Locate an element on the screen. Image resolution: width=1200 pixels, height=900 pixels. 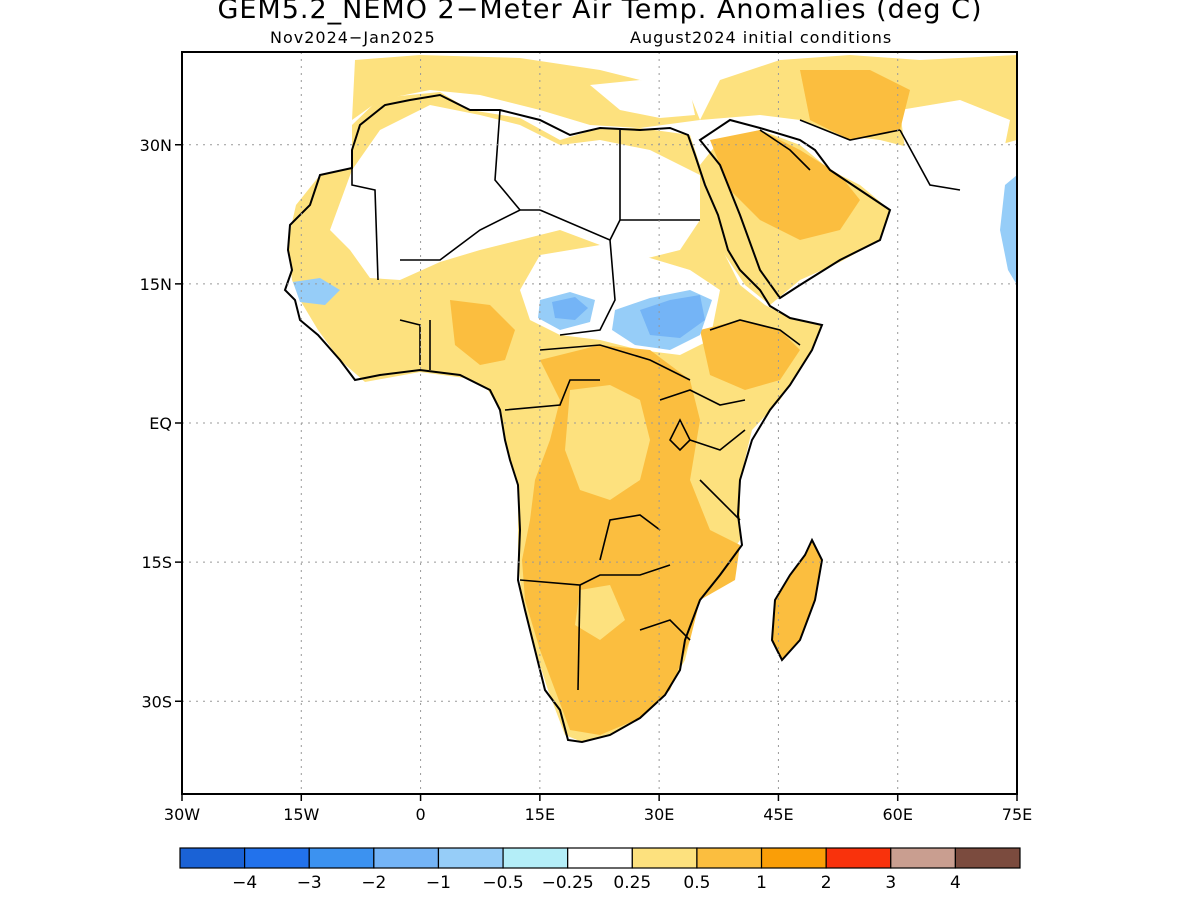
colorbar-label: 2 is located at coordinates (826, 883).